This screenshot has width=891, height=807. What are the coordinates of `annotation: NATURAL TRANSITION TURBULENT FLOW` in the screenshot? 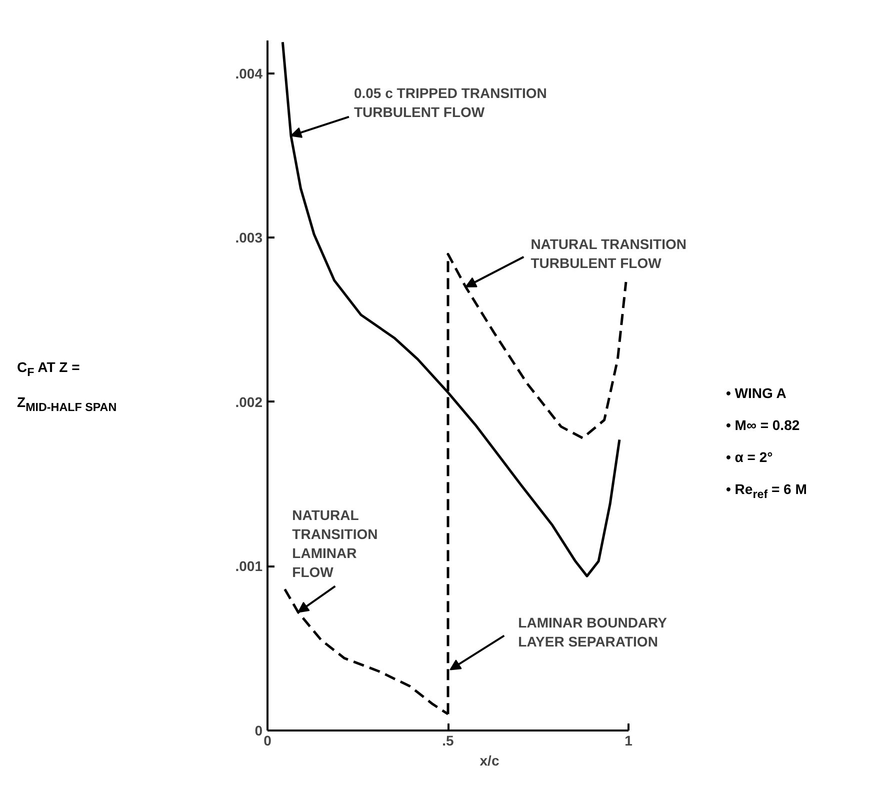 It's located at (608, 253).